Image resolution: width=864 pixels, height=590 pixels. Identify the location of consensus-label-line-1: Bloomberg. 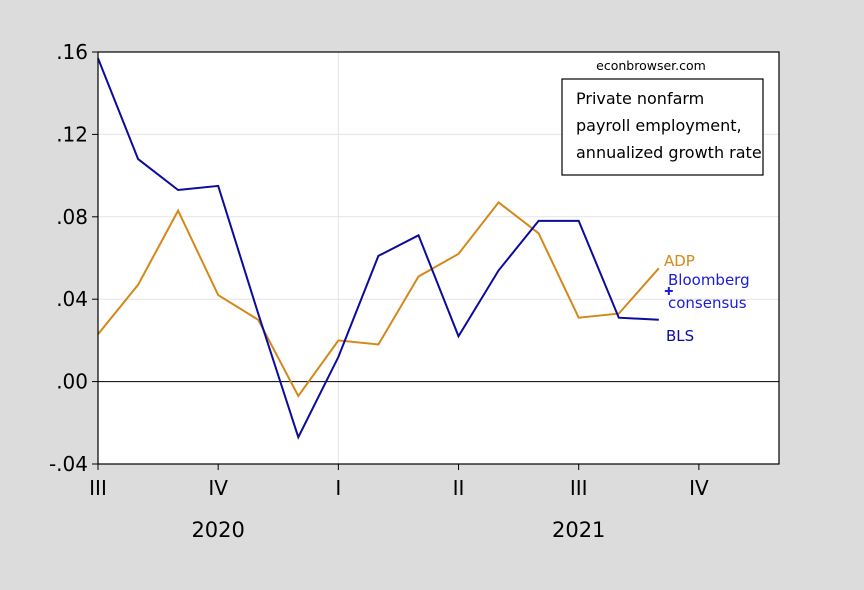
(709, 280).